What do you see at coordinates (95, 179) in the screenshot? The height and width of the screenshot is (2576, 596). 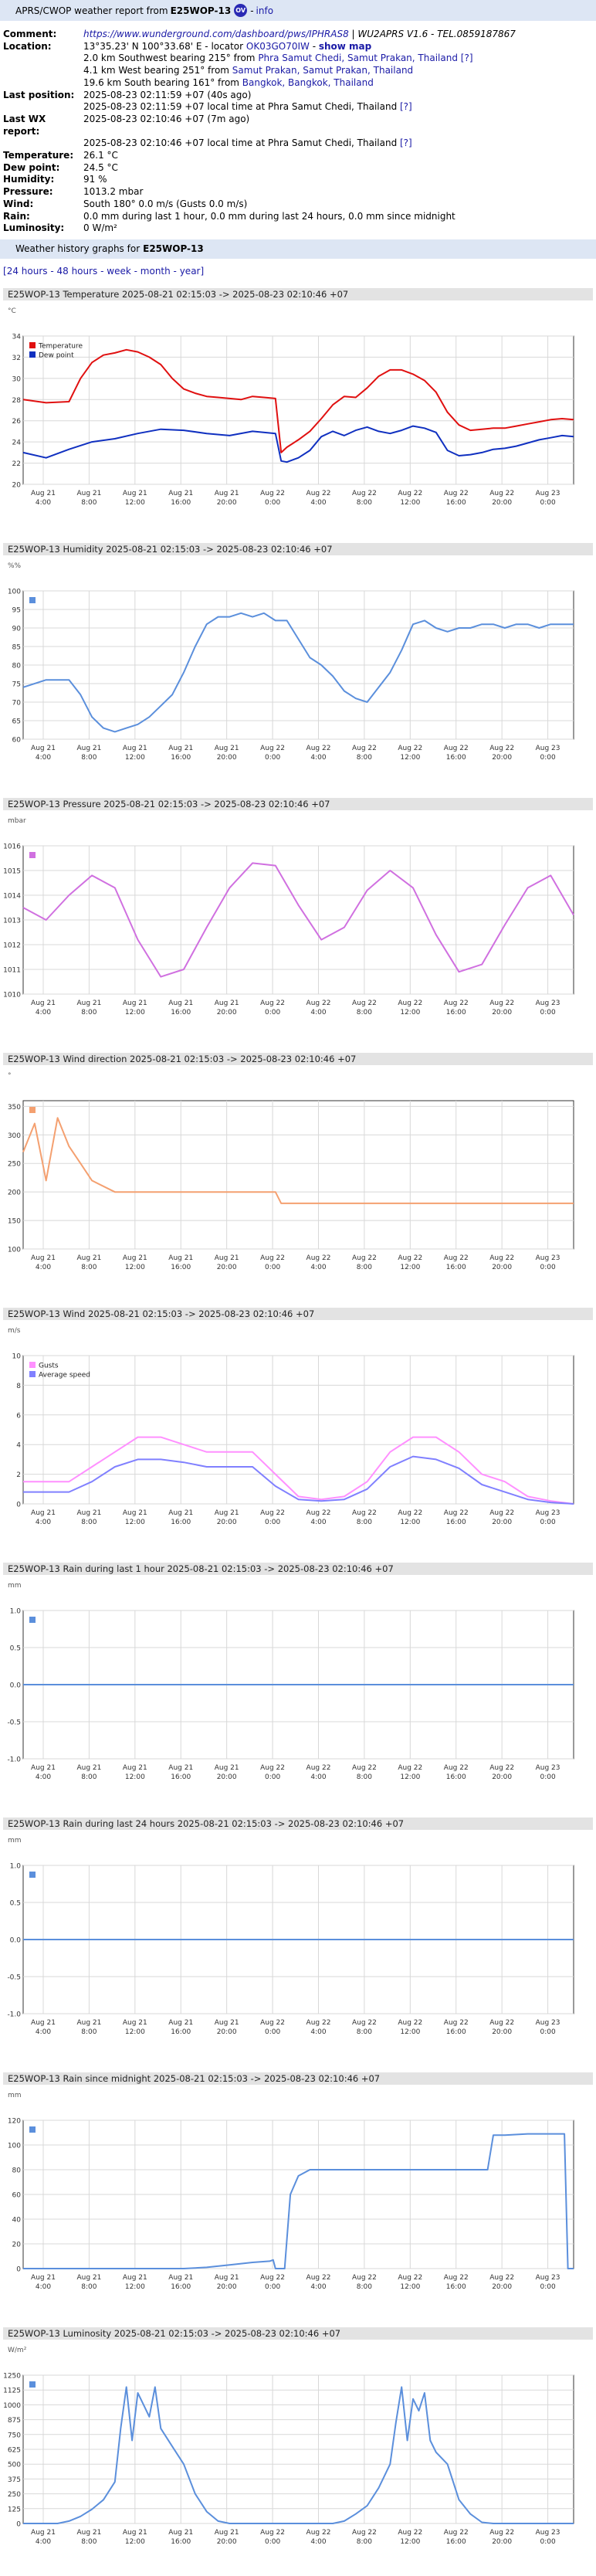 I see `humidity-value: 91 %` at bounding box center [95, 179].